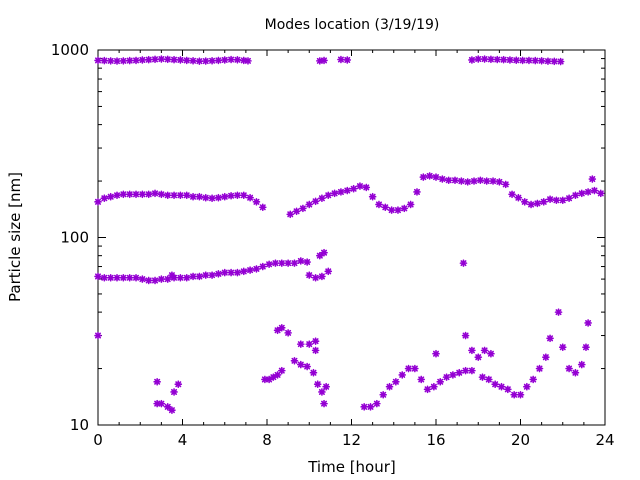  What do you see at coordinates (351, 440) in the screenshot?
I see `x-tick-label: 12` at bounding box center [351, 440].